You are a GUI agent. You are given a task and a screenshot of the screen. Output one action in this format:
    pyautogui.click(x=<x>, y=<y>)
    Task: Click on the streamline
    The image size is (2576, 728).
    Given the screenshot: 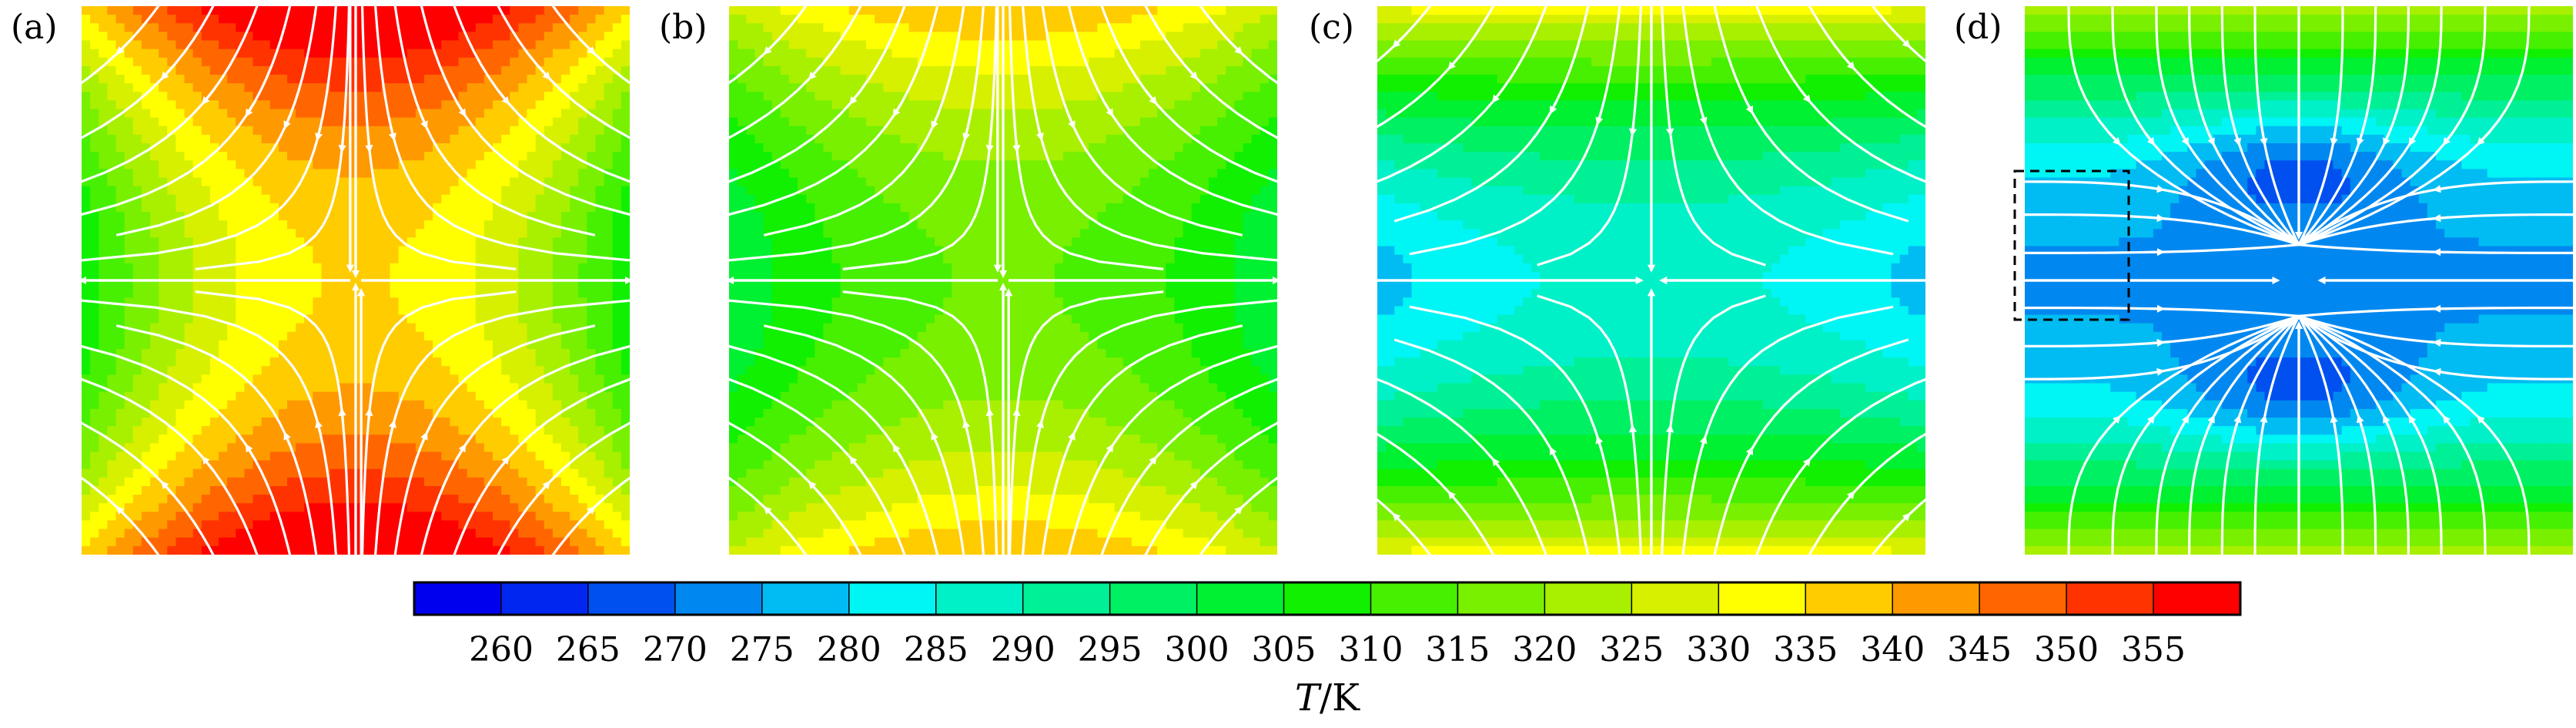 What is the action you would take?
    pyautogui.click(x=502, y=134)
    